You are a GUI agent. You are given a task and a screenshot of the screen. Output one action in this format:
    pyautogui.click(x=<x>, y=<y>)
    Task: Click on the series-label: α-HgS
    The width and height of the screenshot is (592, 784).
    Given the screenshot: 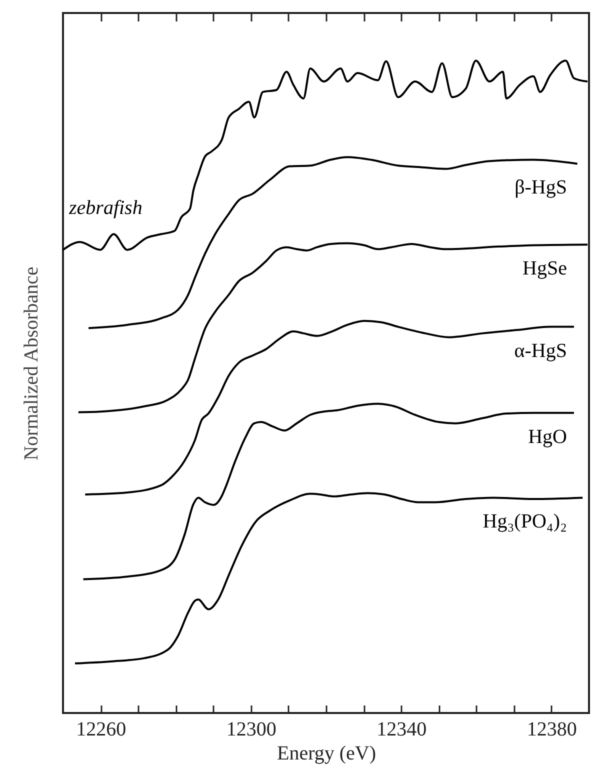 What is the action you would take?
    pyautogui.click(x=540, y=351)
    